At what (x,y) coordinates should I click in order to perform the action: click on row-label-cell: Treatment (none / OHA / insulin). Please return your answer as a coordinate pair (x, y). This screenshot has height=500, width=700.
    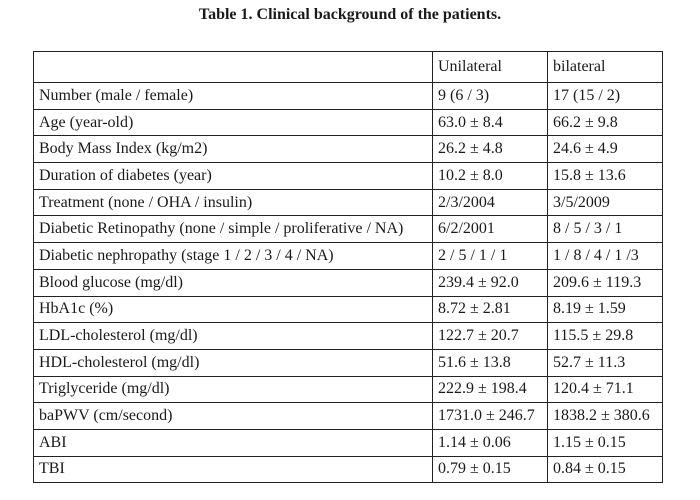
    Looking at the image, I should click on (233, 202).